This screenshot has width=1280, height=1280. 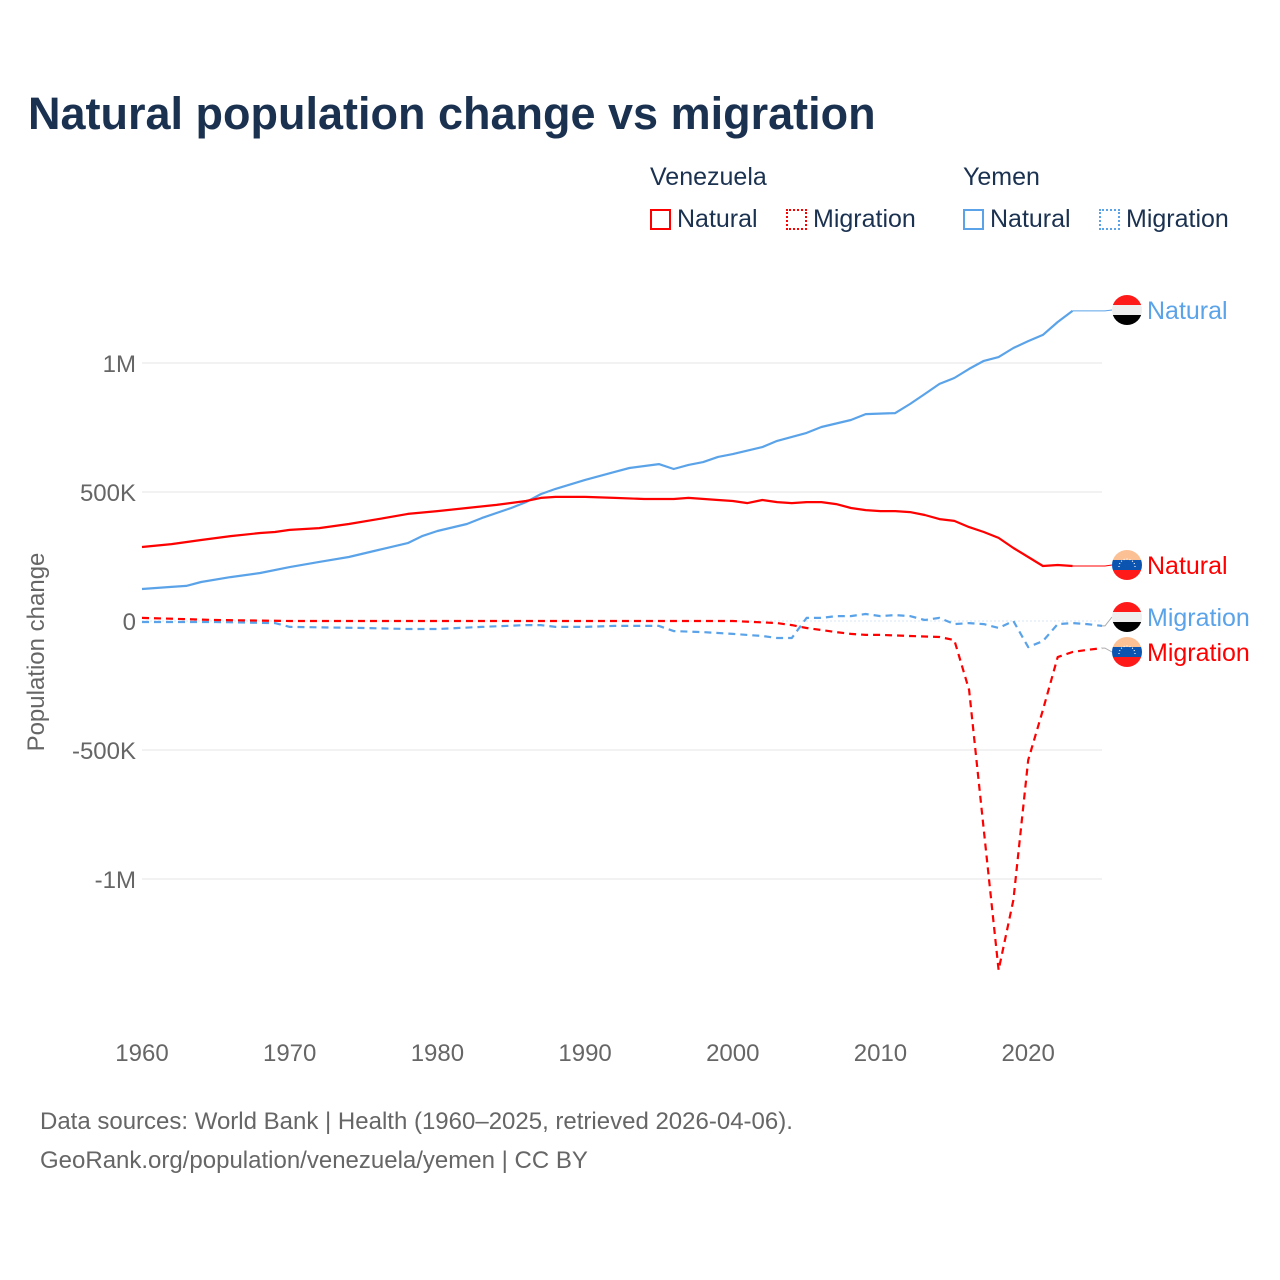 I want to click on y-axis-label: Population change, so click(x=36, y=652).